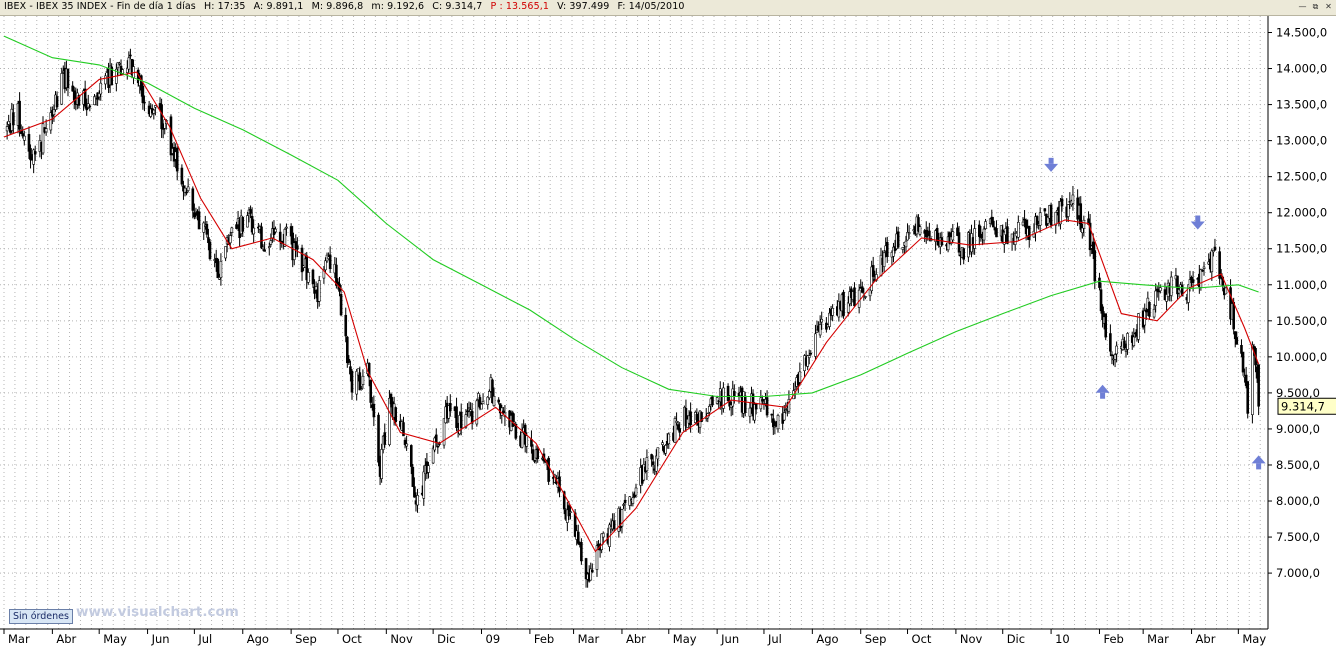 The image size is (1336, 647). I want to click on perf-label: P : 13.565,1, so click(519, 6).